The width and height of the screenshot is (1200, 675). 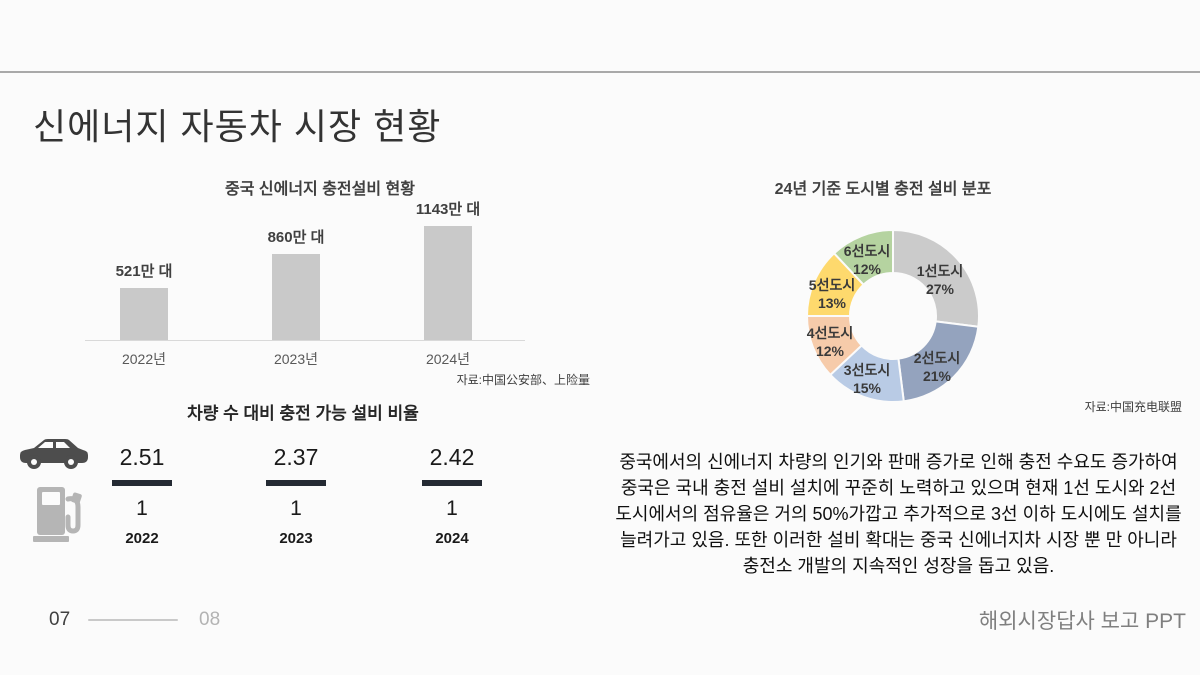 What do you see at coordinates (296, 237) in the screenshot?
I see `bar-value-label: 860만 대` at bounding box center [296, 237].